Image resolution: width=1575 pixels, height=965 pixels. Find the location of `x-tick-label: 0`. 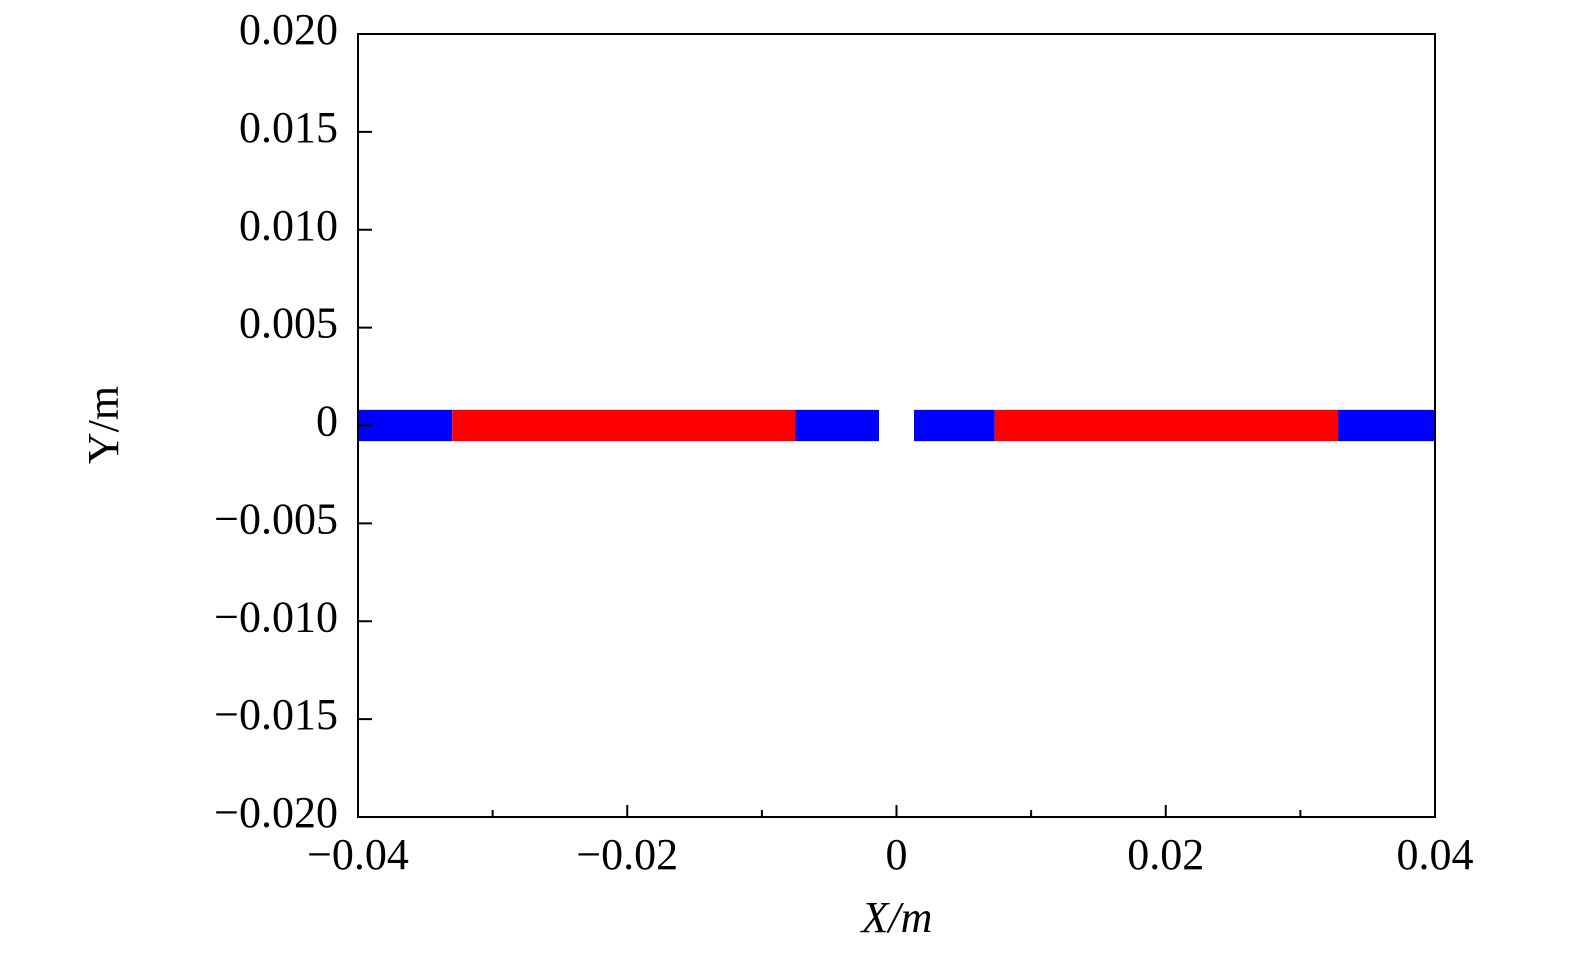

x-tick-label: 0 is located at coordinates (897, 854).